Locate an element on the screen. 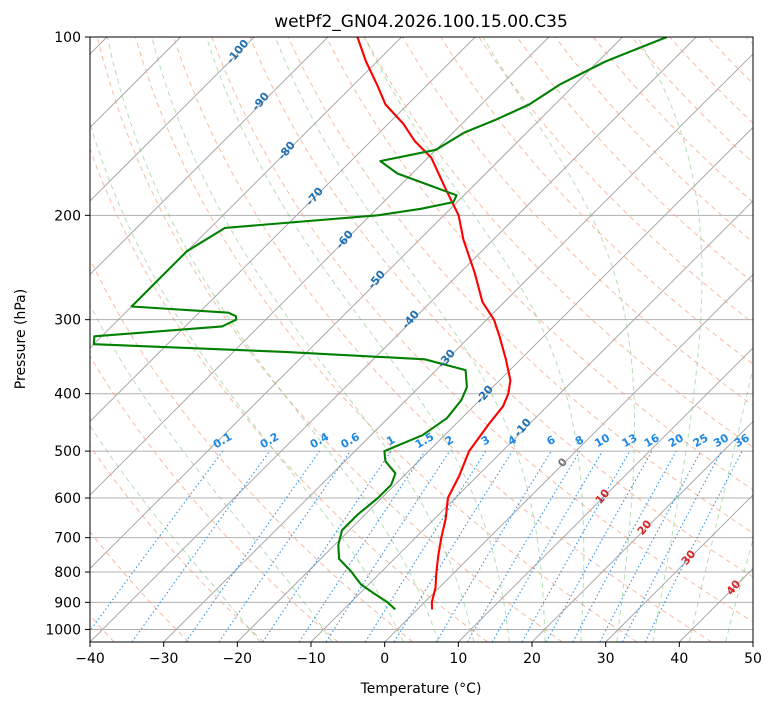 This screenshot has width=775, height=708. y-tick-label: 600 is located at coordinates (67, 499).